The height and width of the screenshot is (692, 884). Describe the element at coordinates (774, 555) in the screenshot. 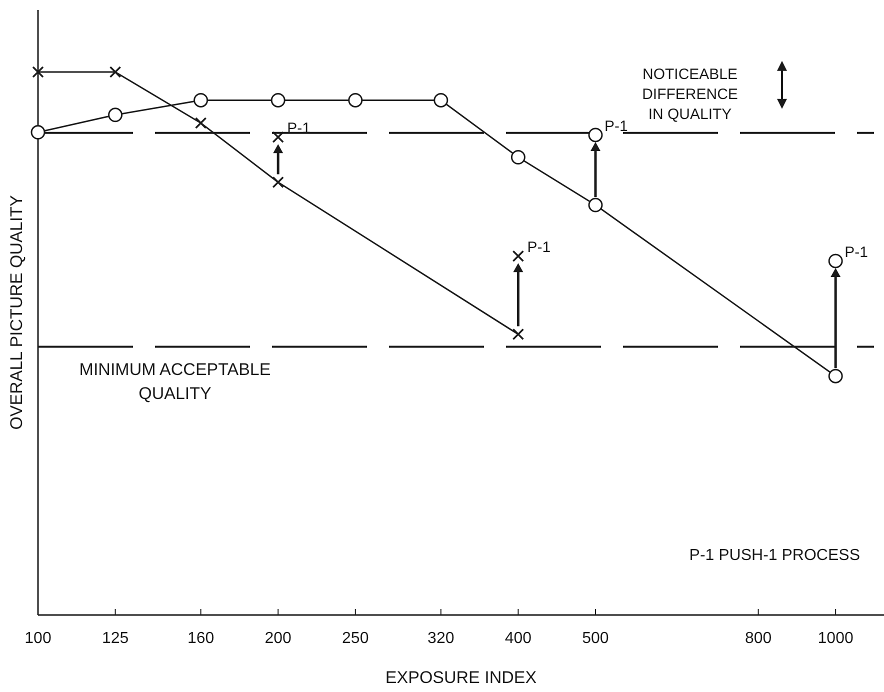

I see `annotation: P-1 PUSH-1 PROCESS` at that location.